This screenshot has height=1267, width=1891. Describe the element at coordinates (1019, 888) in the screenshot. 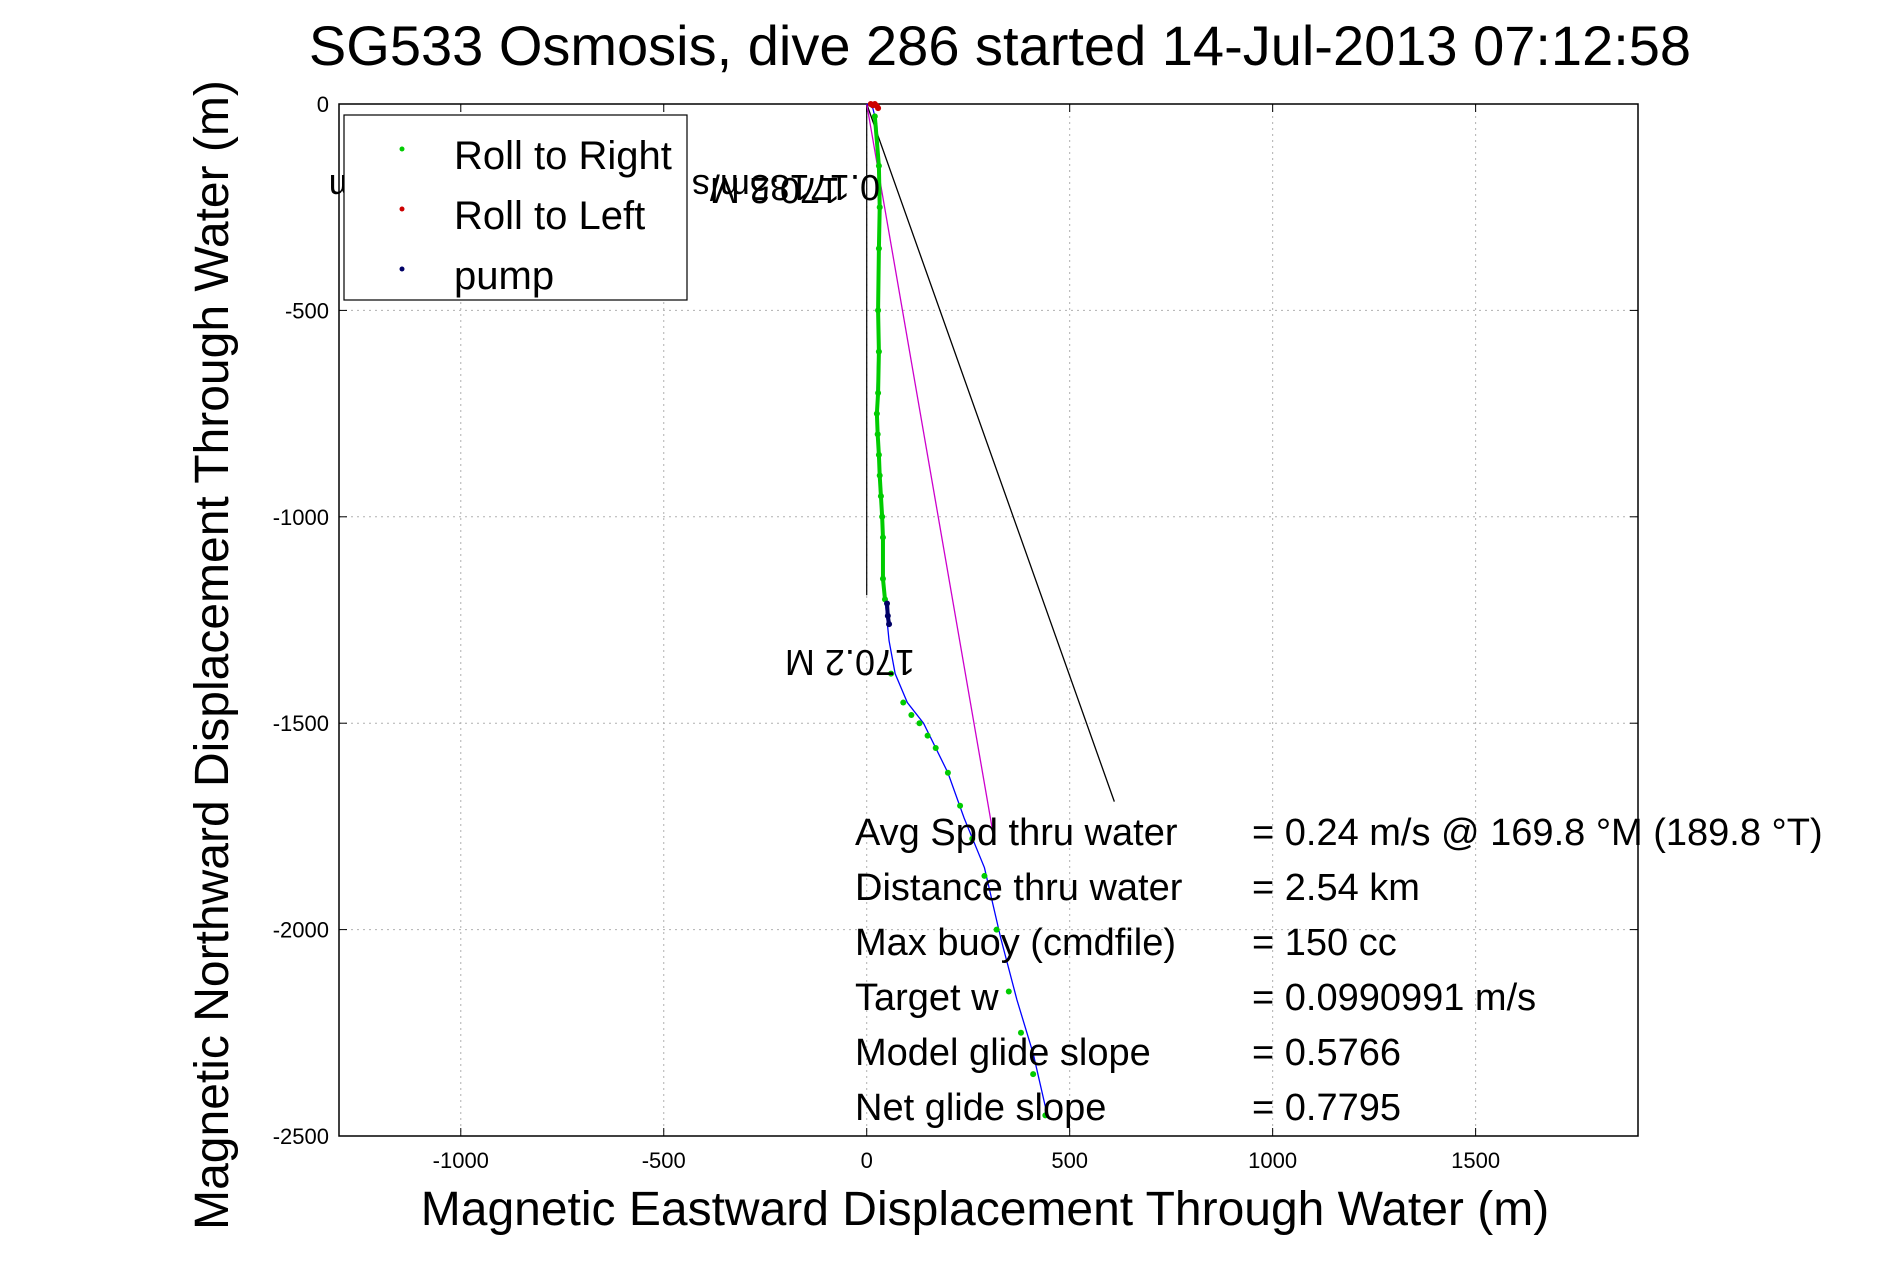

I see `stat-label: Distance thru water` at that location.